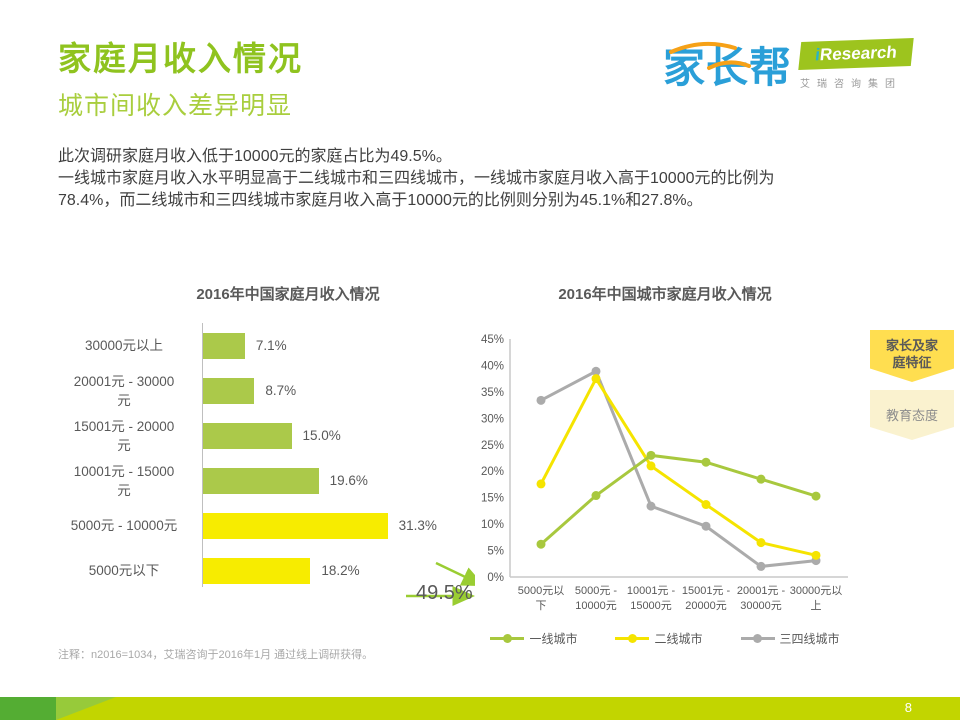 This screenshot has width=960, height=720. I want to click on iresearch-subtitle: 艾瑞咨询集团, so click(851, 84).